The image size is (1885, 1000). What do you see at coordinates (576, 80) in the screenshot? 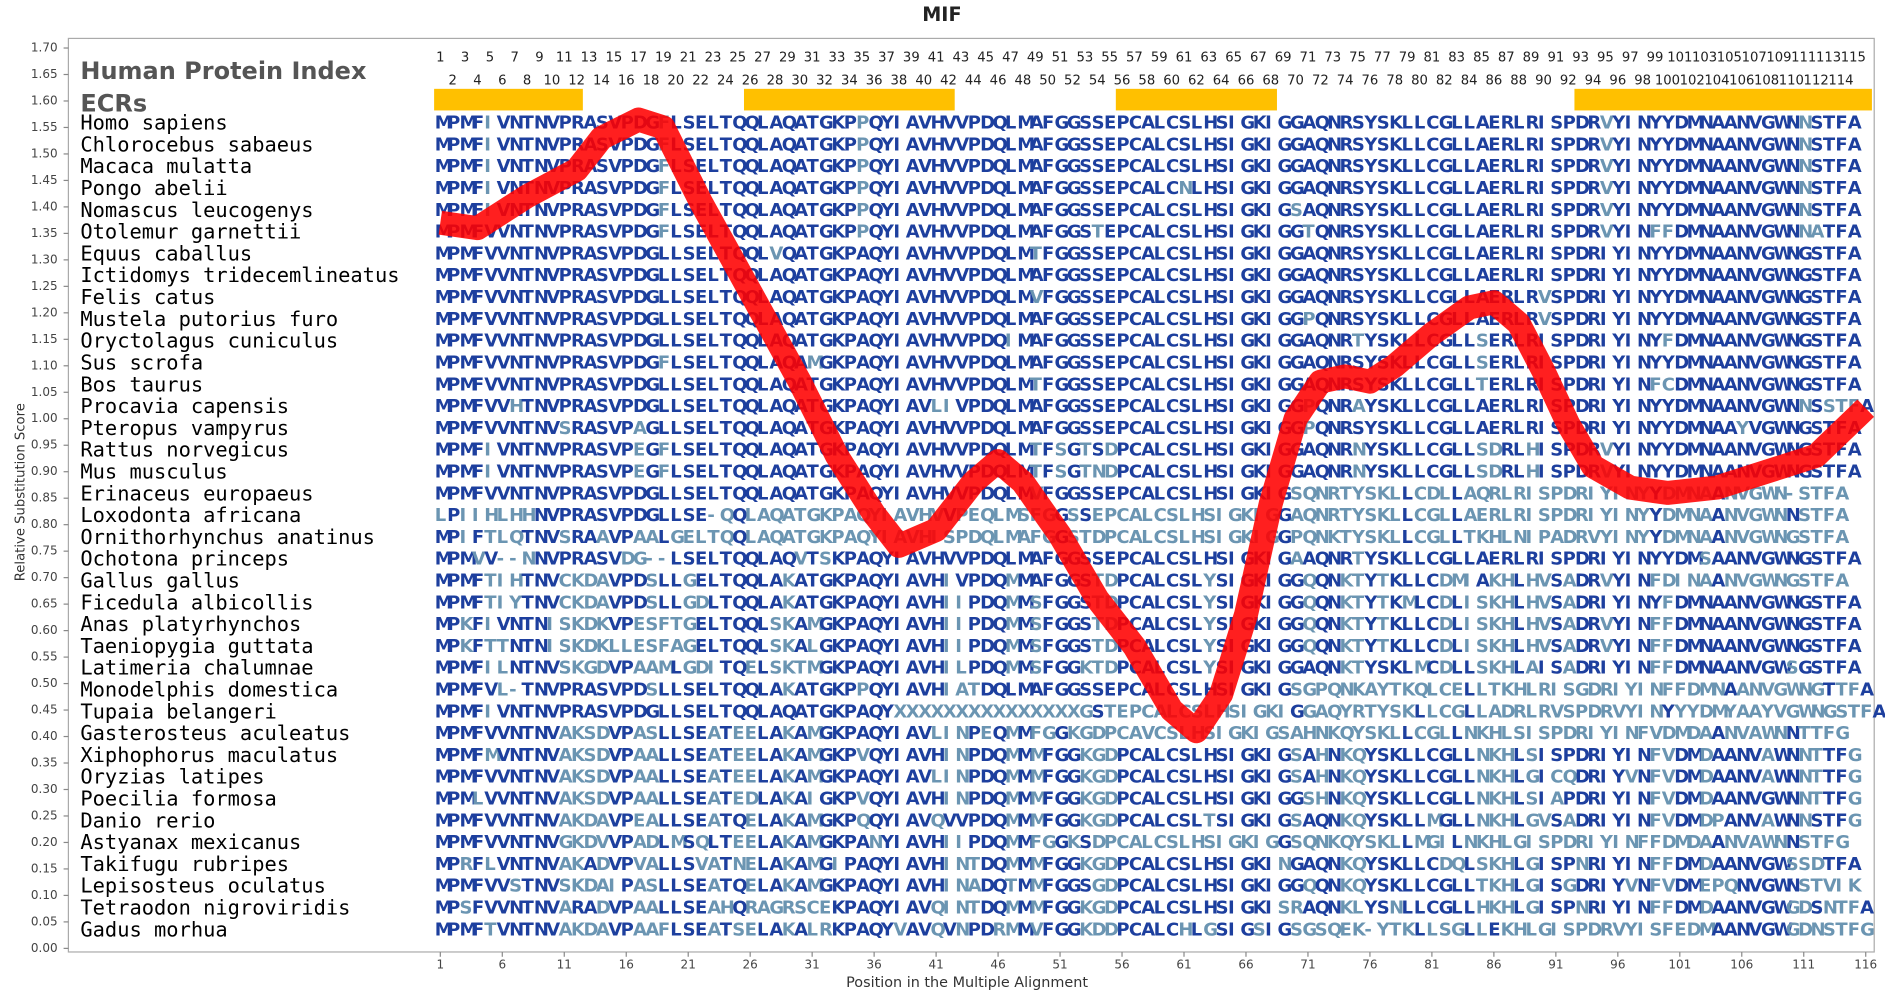
I see `human-index: 12` at bounding box center [576, 80].